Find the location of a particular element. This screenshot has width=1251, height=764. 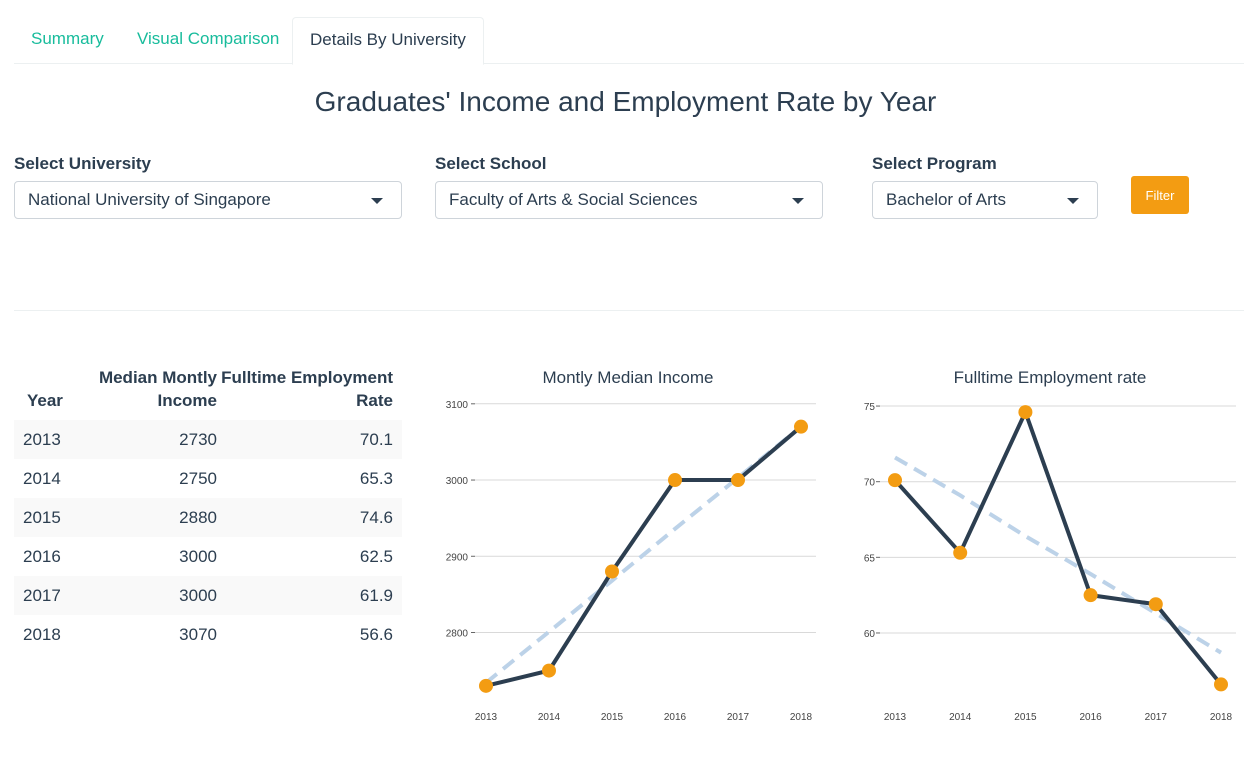

y-tick-label: 65 is located at coordinates (870, 558).